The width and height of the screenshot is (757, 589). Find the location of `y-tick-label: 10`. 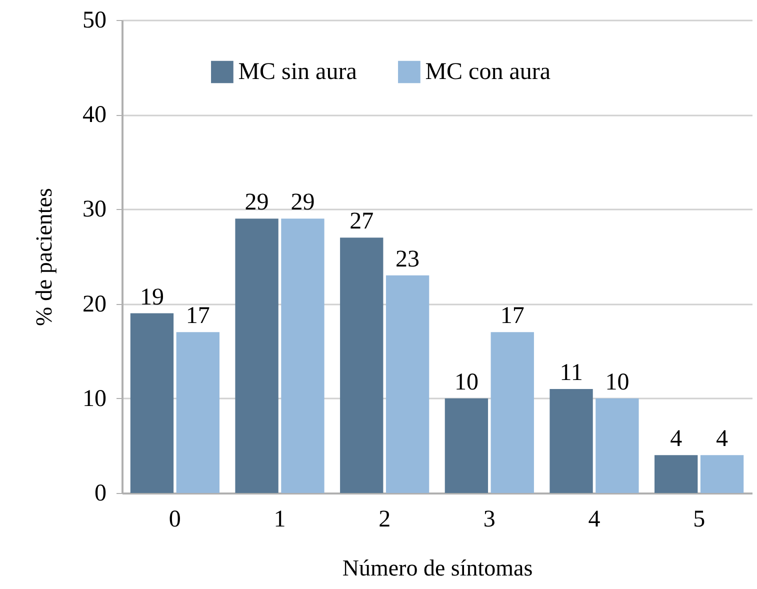

y-tick-label: 10 is located at coordinates (94, 399).